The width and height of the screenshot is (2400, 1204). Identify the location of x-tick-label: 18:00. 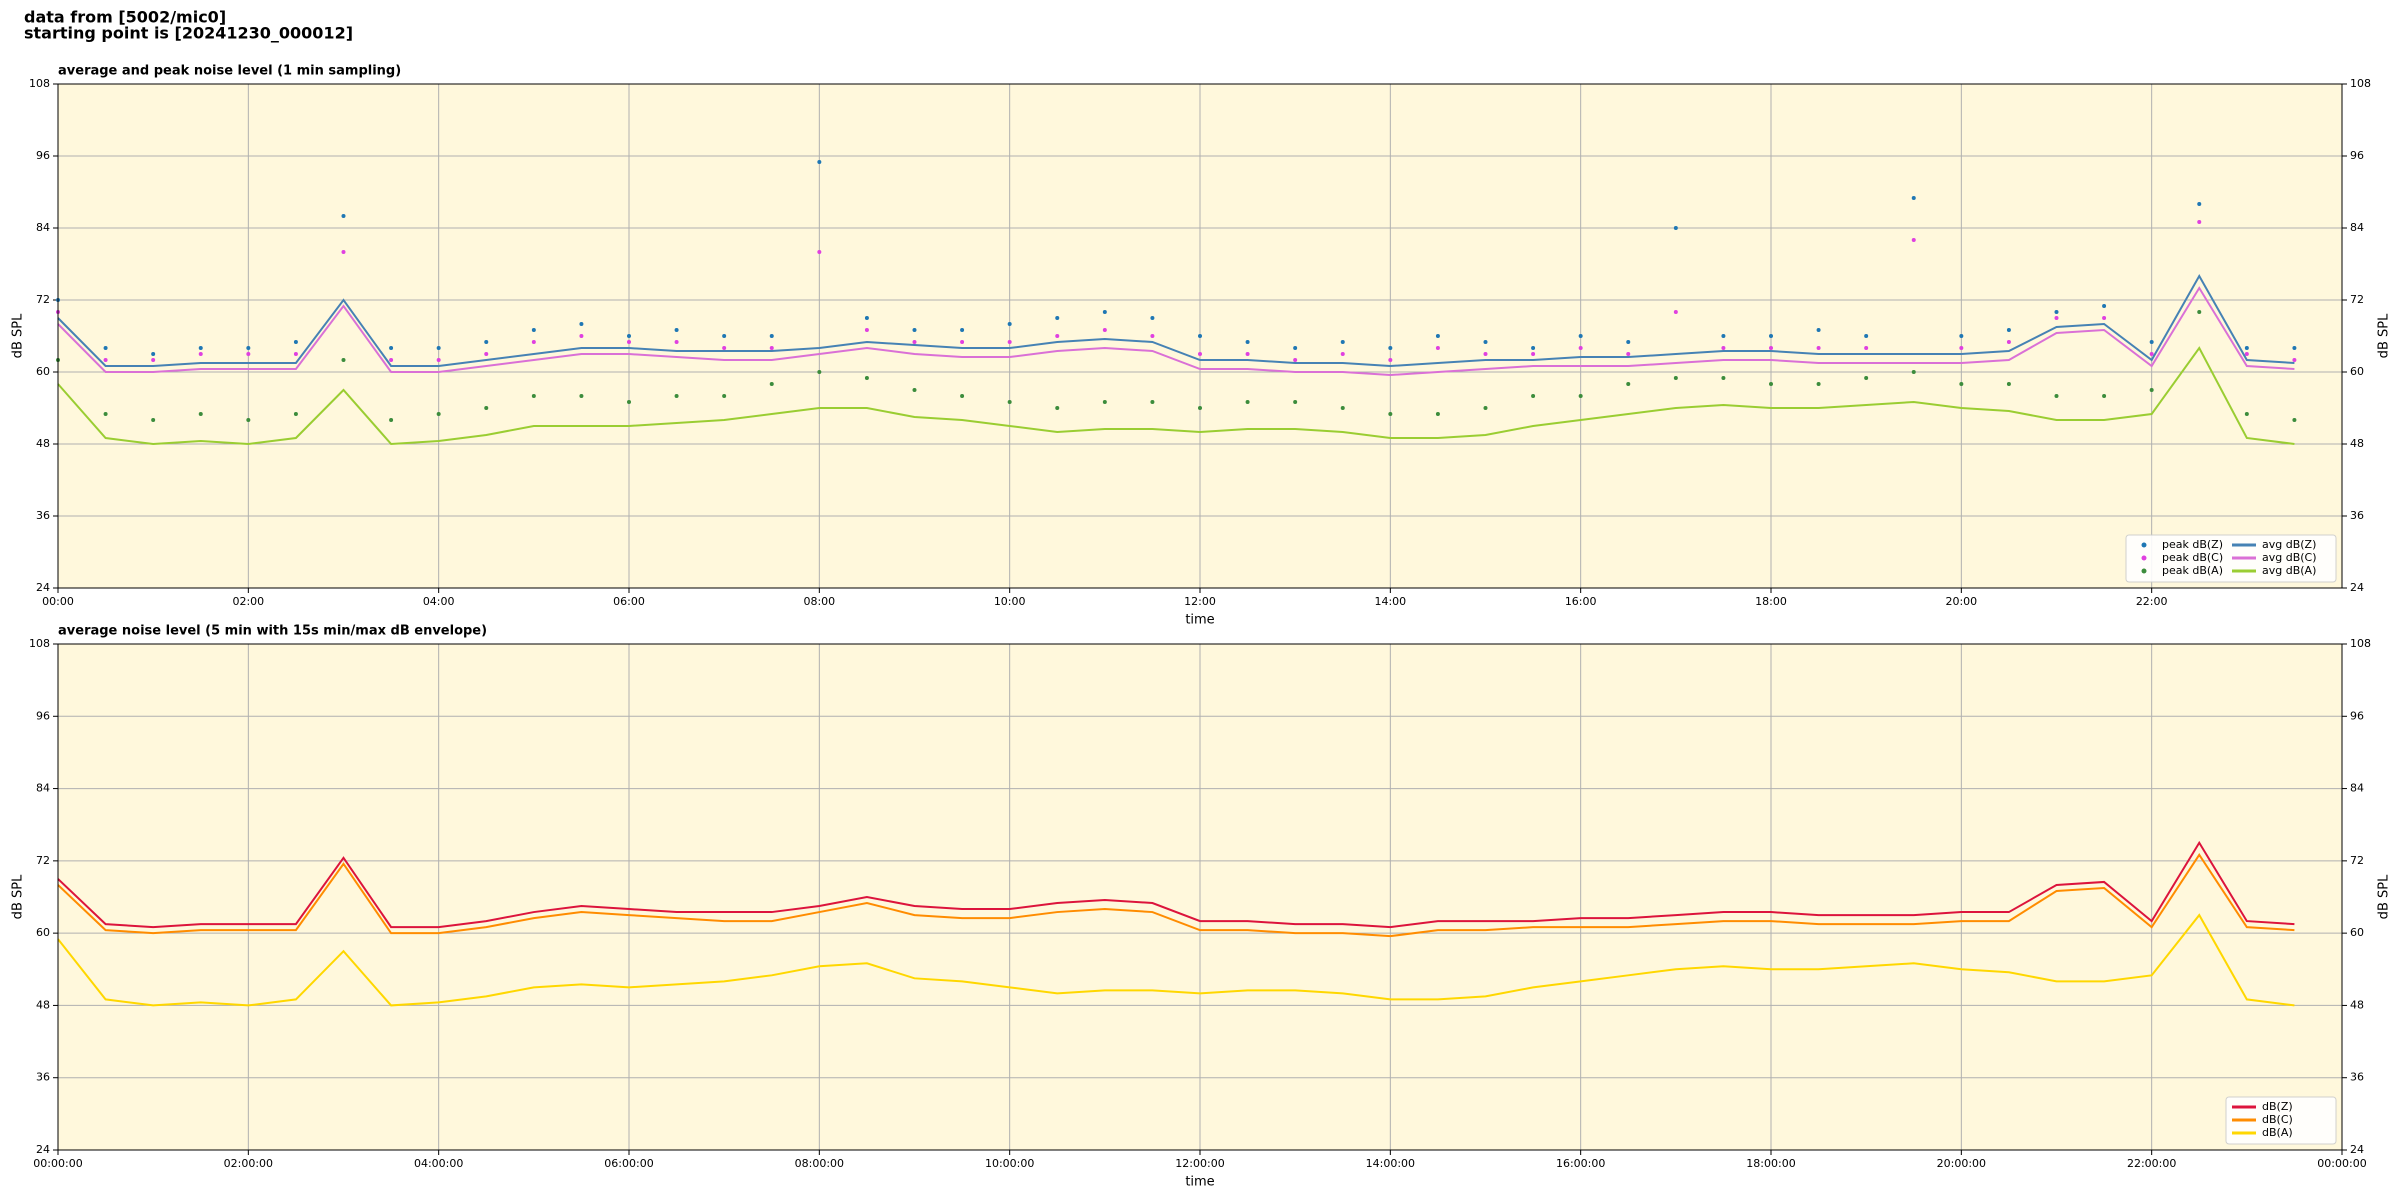
(1771, 601).